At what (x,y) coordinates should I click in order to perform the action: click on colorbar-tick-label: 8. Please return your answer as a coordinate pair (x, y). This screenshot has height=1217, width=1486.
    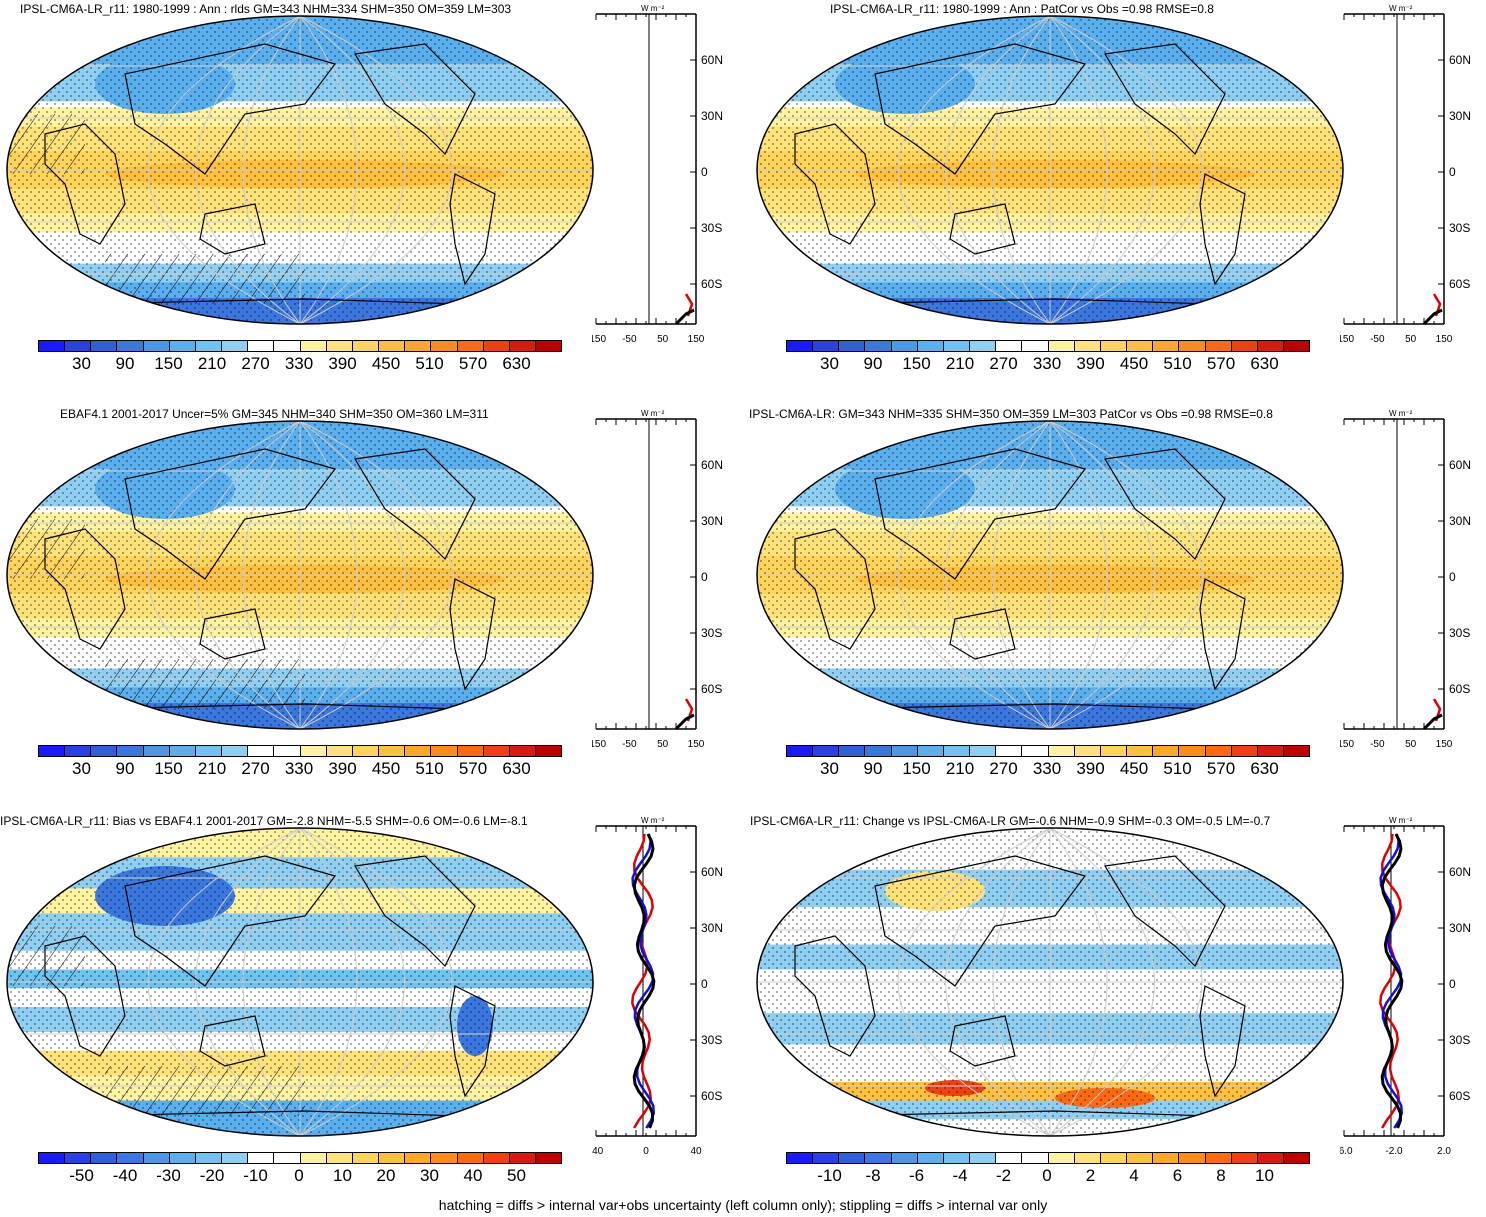
    Looking at the image, I should click on (1221, 1175).